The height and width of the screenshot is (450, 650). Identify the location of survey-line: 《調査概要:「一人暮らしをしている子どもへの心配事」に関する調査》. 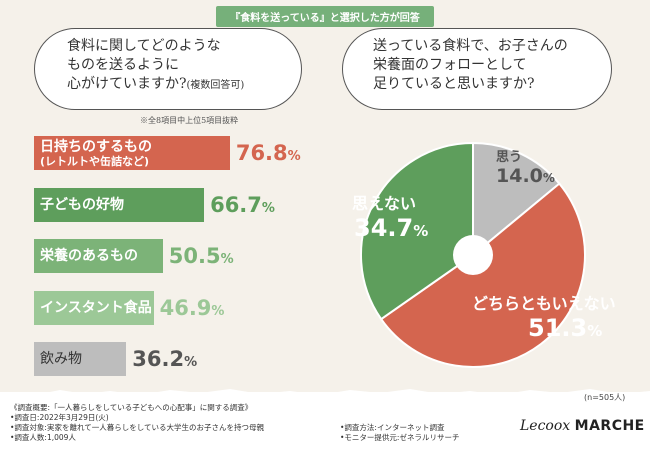
(131, 407).